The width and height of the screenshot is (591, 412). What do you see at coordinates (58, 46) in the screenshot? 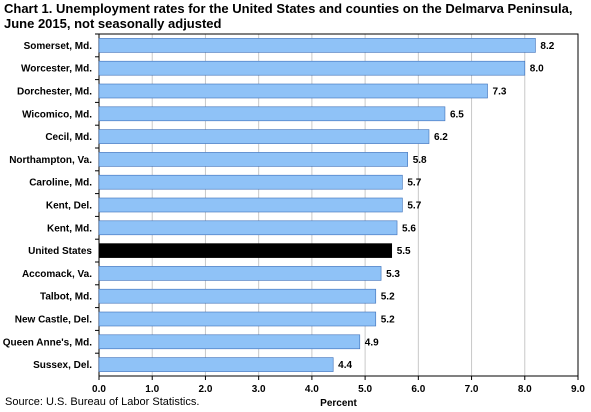
I see `category-label: Somerset, Md.` at bounding box center [58, 46].